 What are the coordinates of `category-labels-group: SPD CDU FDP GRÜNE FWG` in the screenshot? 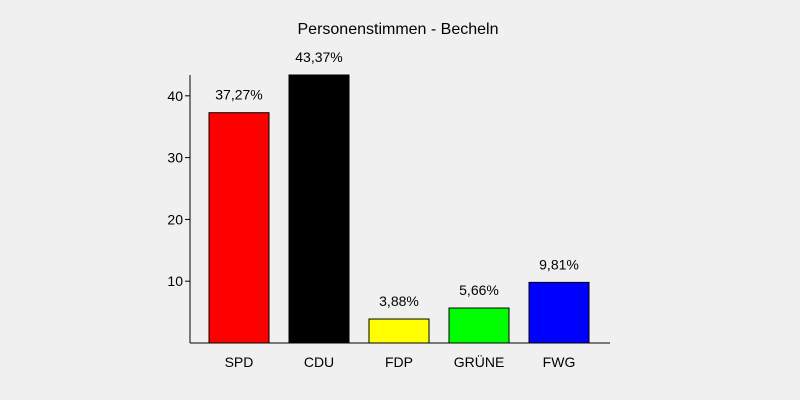 It's located at (400, 361).